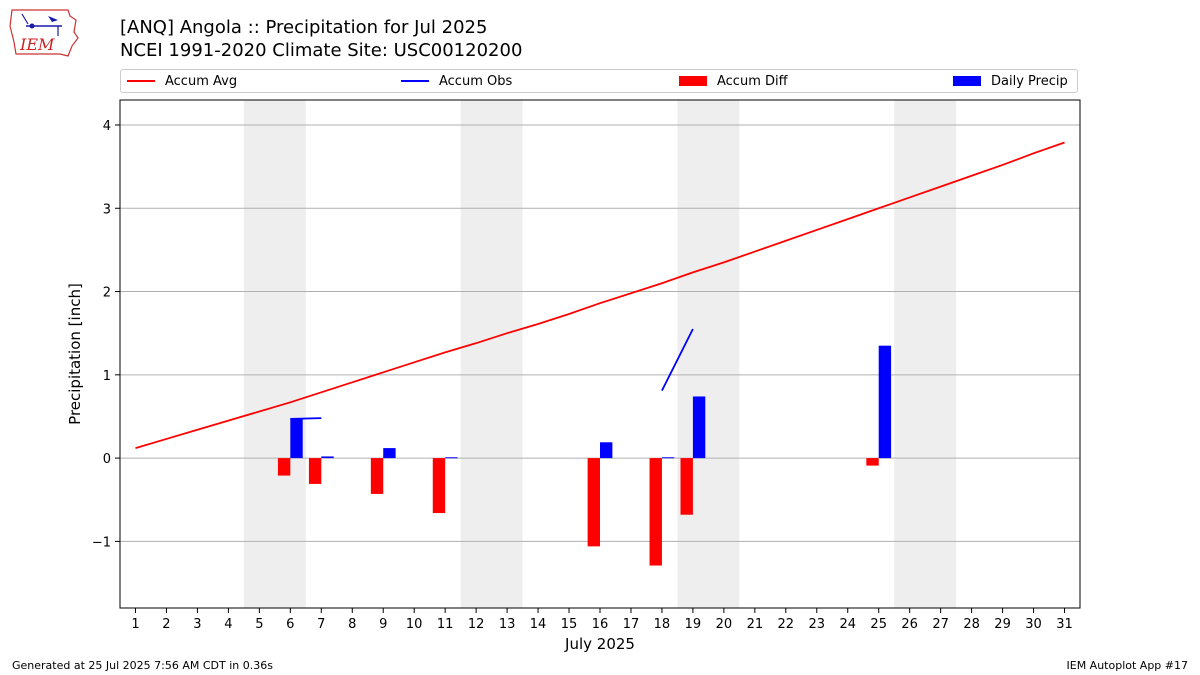 This screenshot has height=675, width=1200. Describe the element at coordinates (445, 624) in the screenshot. I see `x-tick-label: 11` at that location.